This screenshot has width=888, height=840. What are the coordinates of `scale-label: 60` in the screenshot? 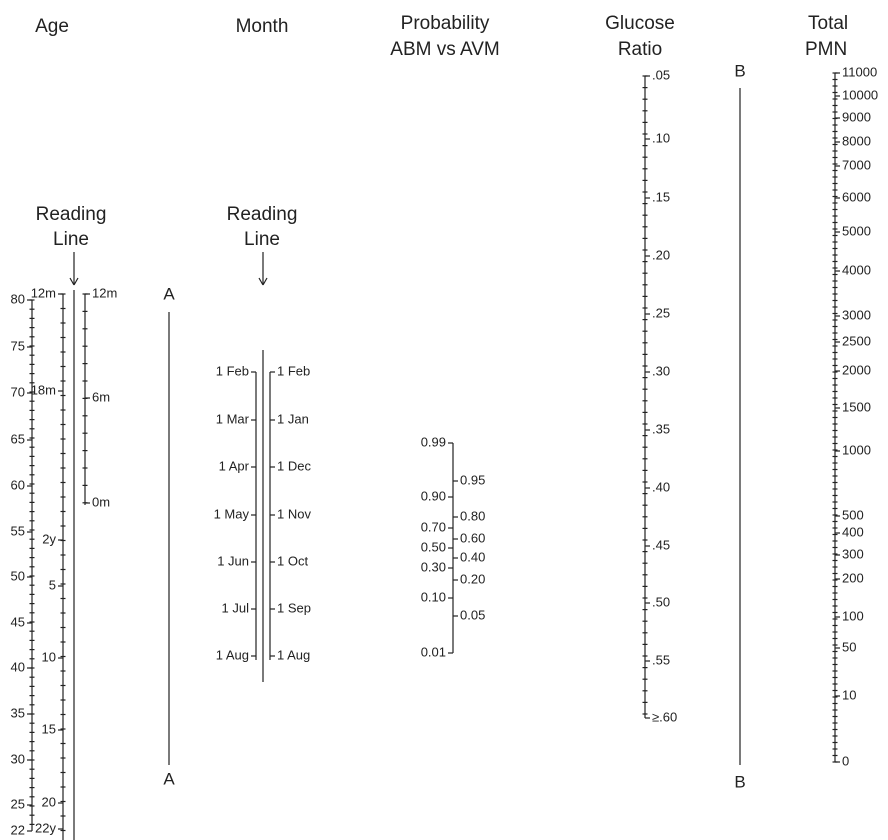 It's located at (18, 484).